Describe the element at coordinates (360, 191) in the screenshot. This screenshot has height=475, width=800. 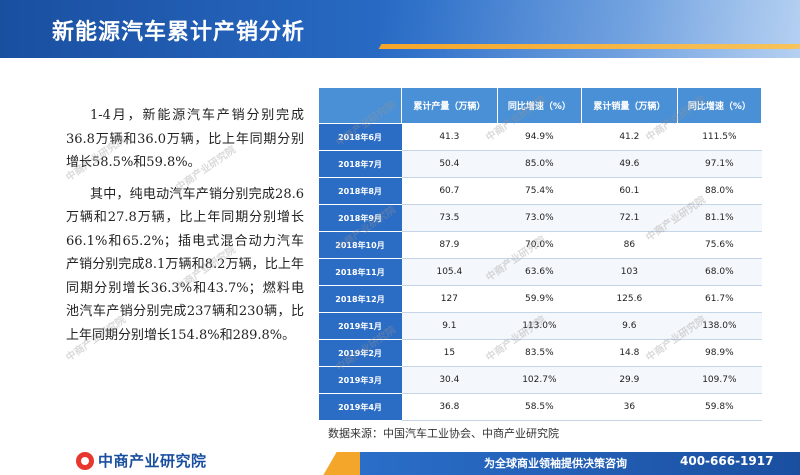
I see `row-month-cell: 2018年8月` at that location.